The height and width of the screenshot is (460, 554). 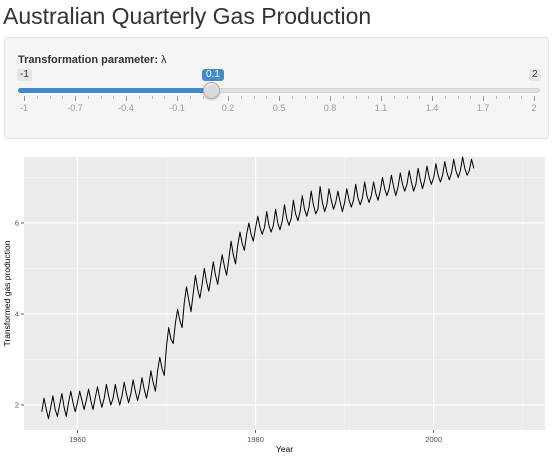 I want to click on slider-grid-label: -0.4, so click(x=126, y=108).